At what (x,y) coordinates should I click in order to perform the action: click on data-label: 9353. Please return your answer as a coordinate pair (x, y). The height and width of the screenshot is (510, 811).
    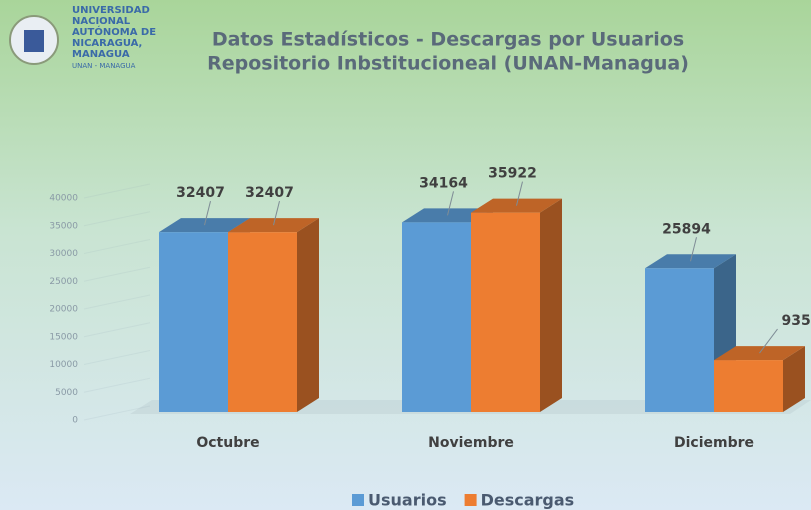
    Looking at the image, I should click on (796, 321).